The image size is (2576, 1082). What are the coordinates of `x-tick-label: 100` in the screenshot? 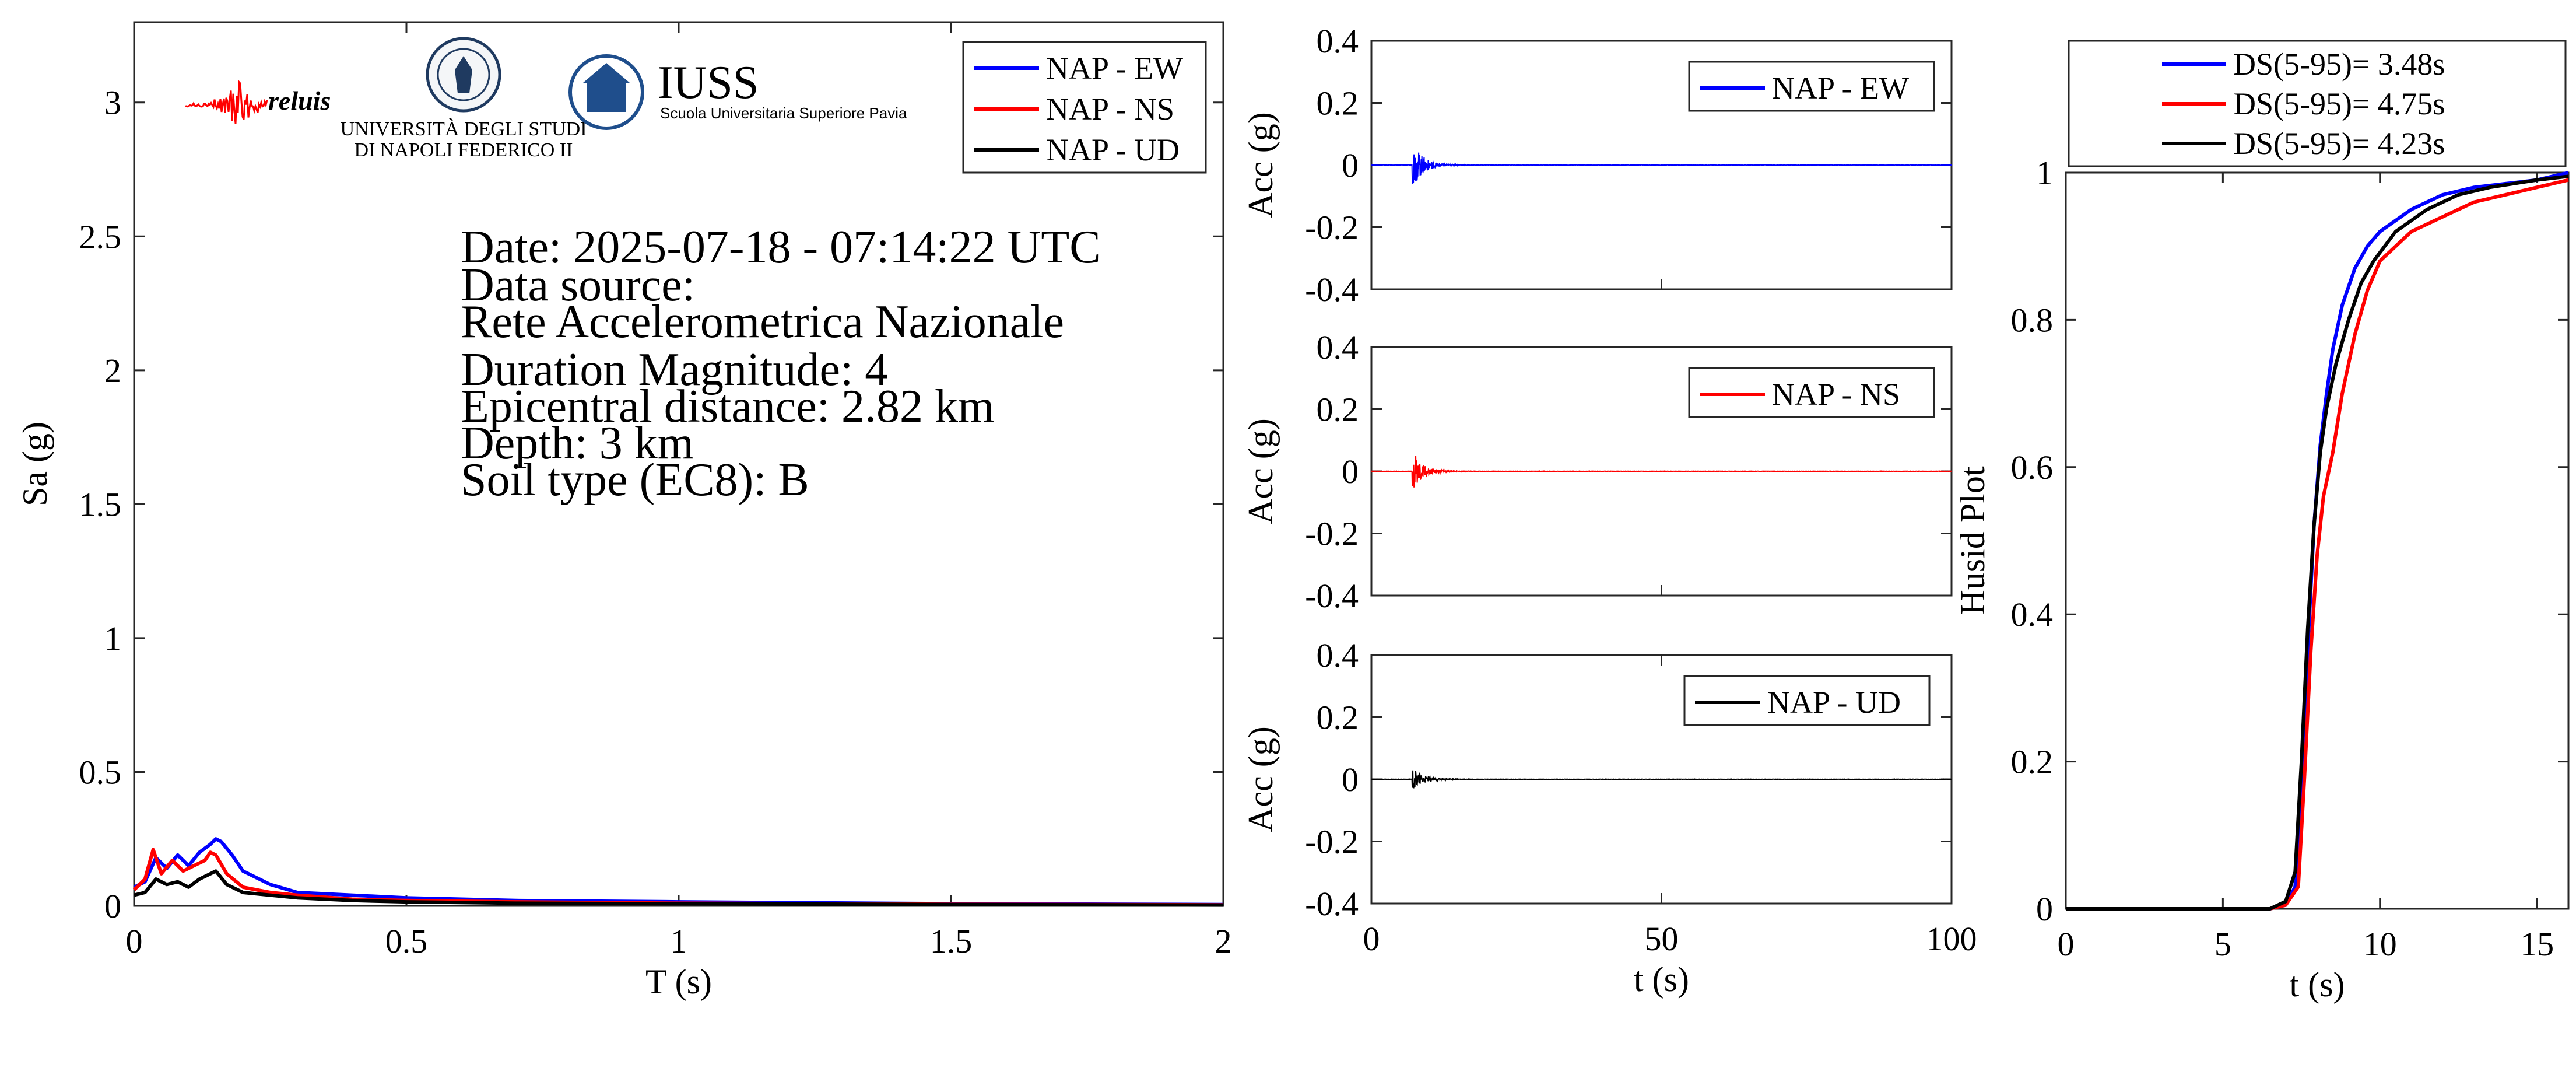 It's located at (1951, 939).